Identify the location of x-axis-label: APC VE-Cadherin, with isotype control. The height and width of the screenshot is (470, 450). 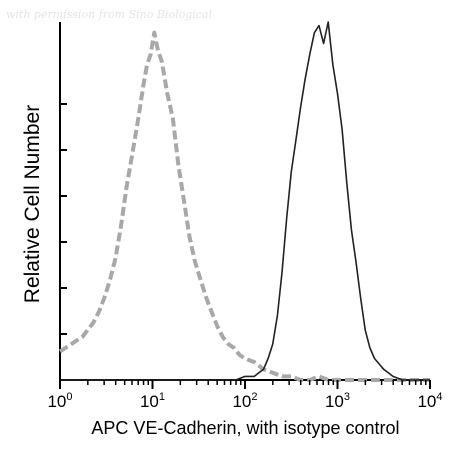
(245, 428).